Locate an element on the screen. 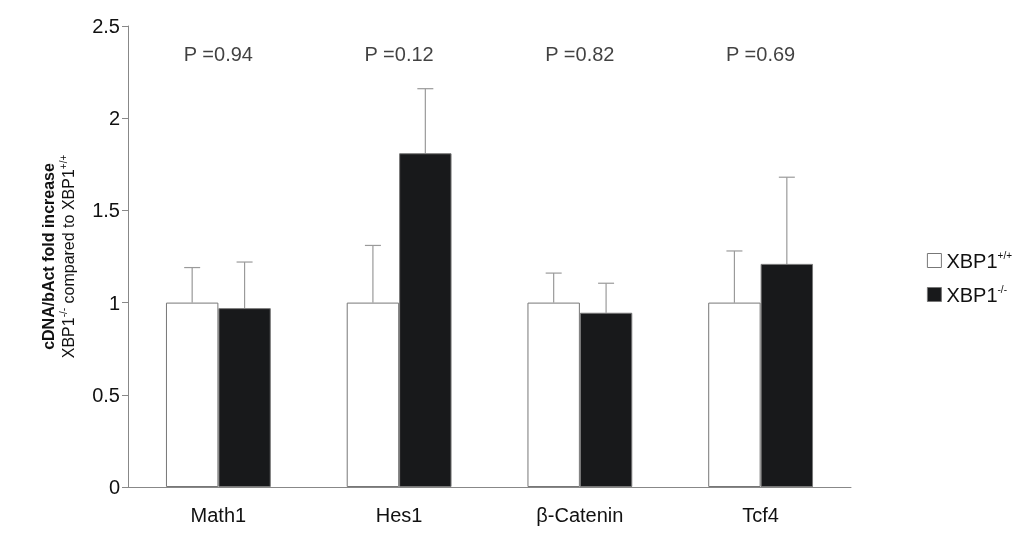  annotation: P =0.69 is located at coordinates (761, 54).